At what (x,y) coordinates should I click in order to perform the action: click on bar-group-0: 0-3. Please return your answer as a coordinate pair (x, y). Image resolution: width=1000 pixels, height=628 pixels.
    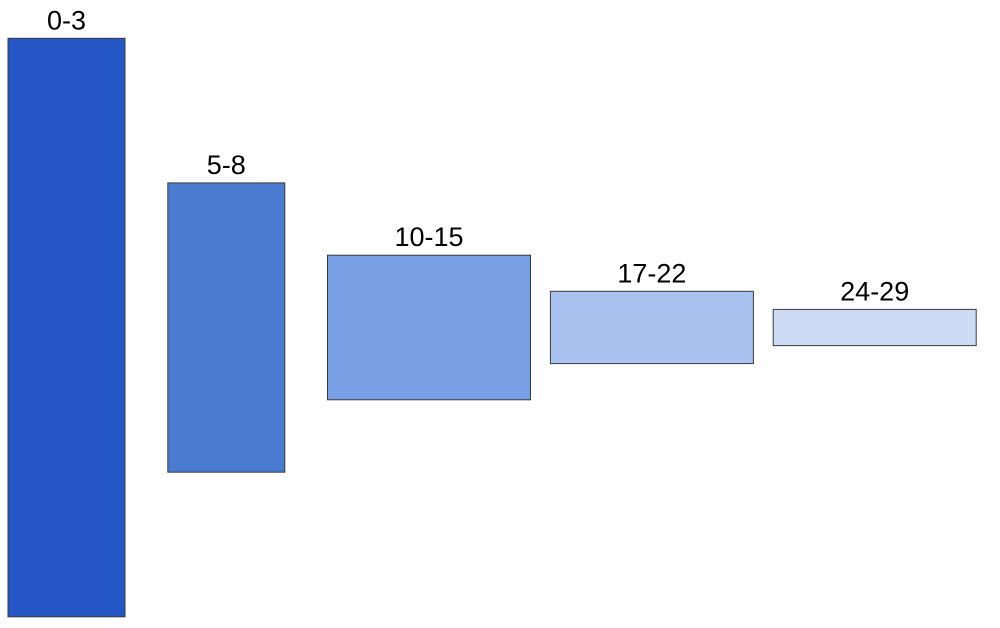
    Looking at the image, I should click on (66, 311).